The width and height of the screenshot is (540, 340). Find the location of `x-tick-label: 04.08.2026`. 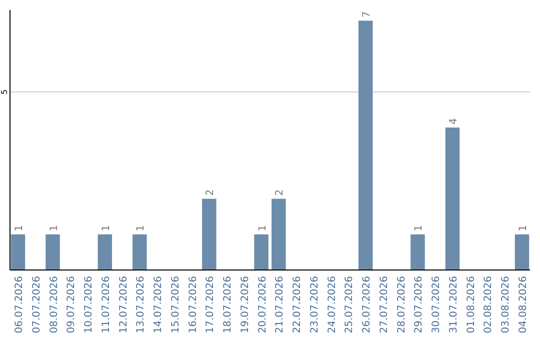

x-tick-label: 04.08.2026 is located at coordinates (524, 305).